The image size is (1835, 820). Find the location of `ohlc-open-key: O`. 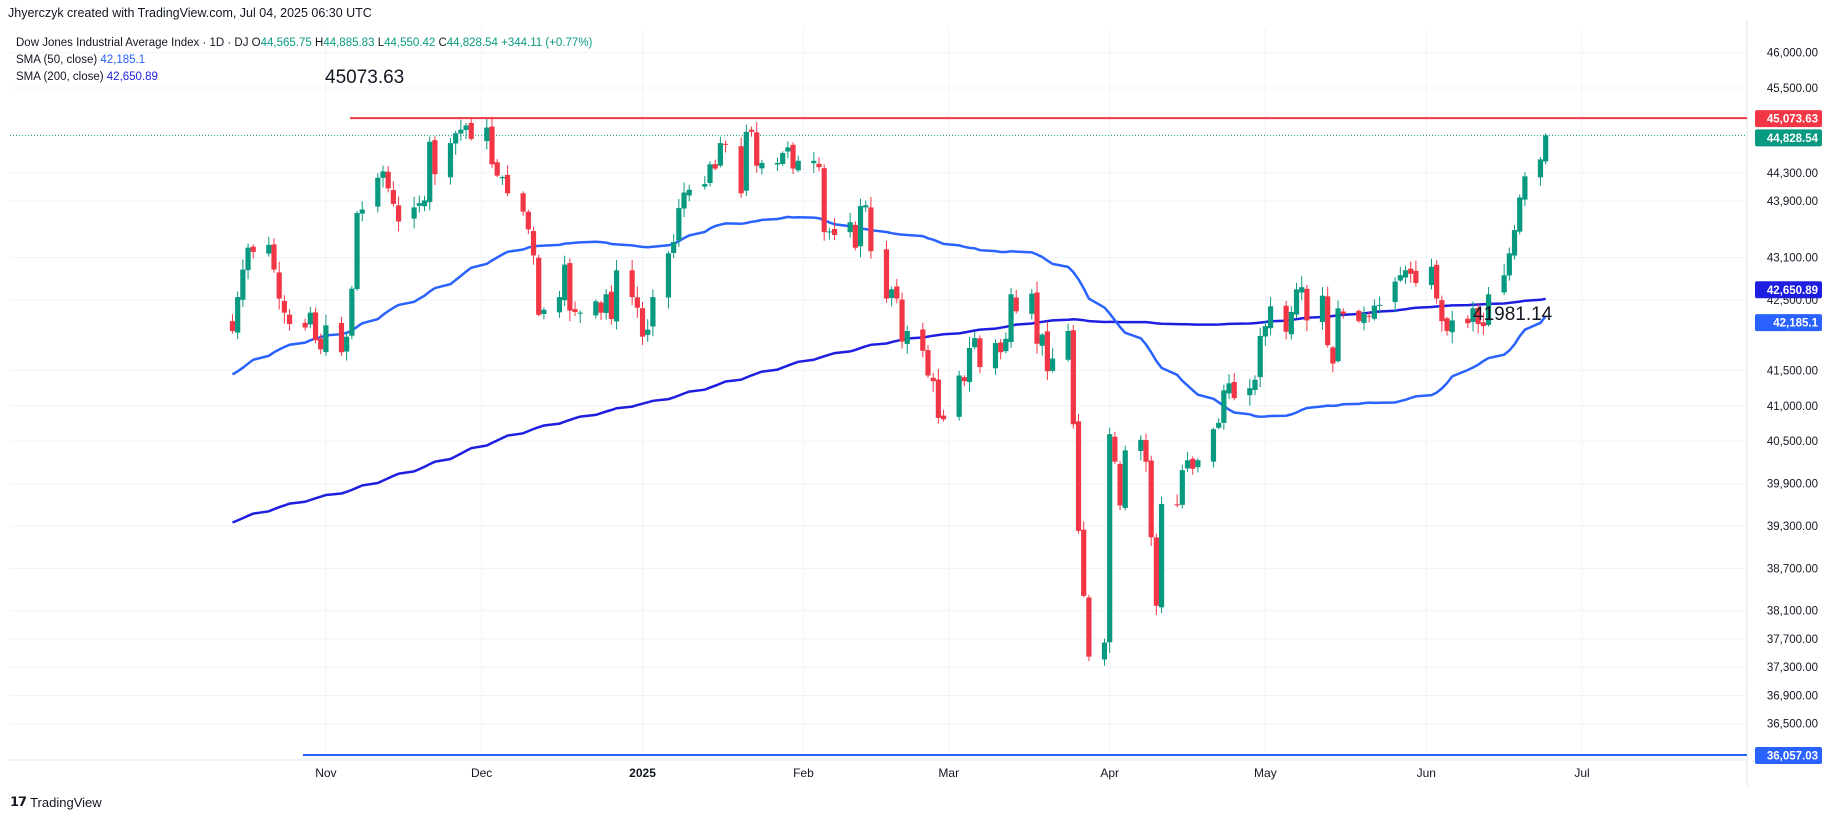

ohlc-open-key: O is located at coordinates (256, 43).